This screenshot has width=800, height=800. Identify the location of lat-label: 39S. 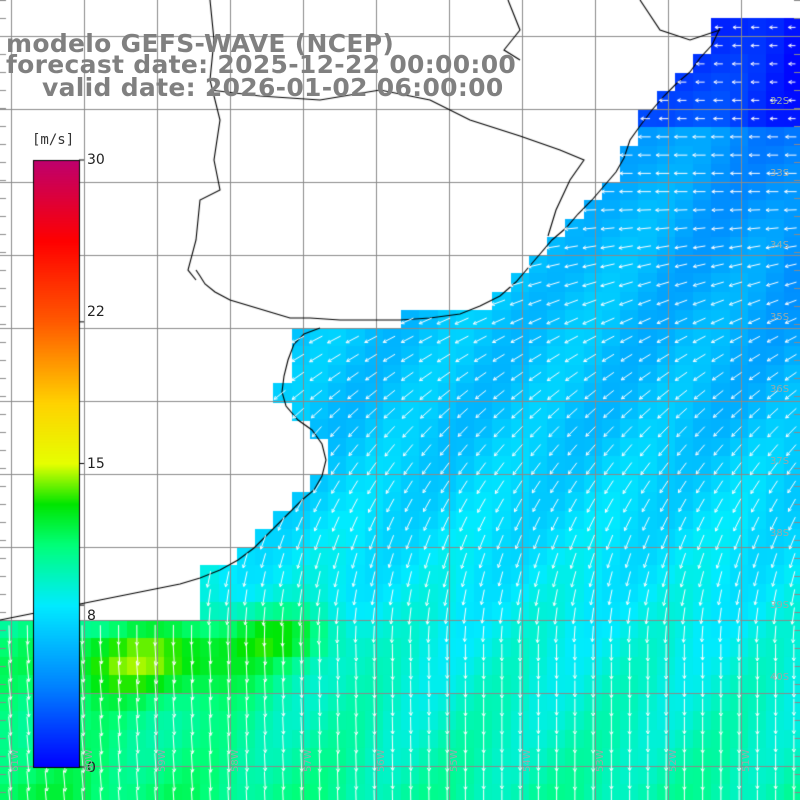
(780, 605).